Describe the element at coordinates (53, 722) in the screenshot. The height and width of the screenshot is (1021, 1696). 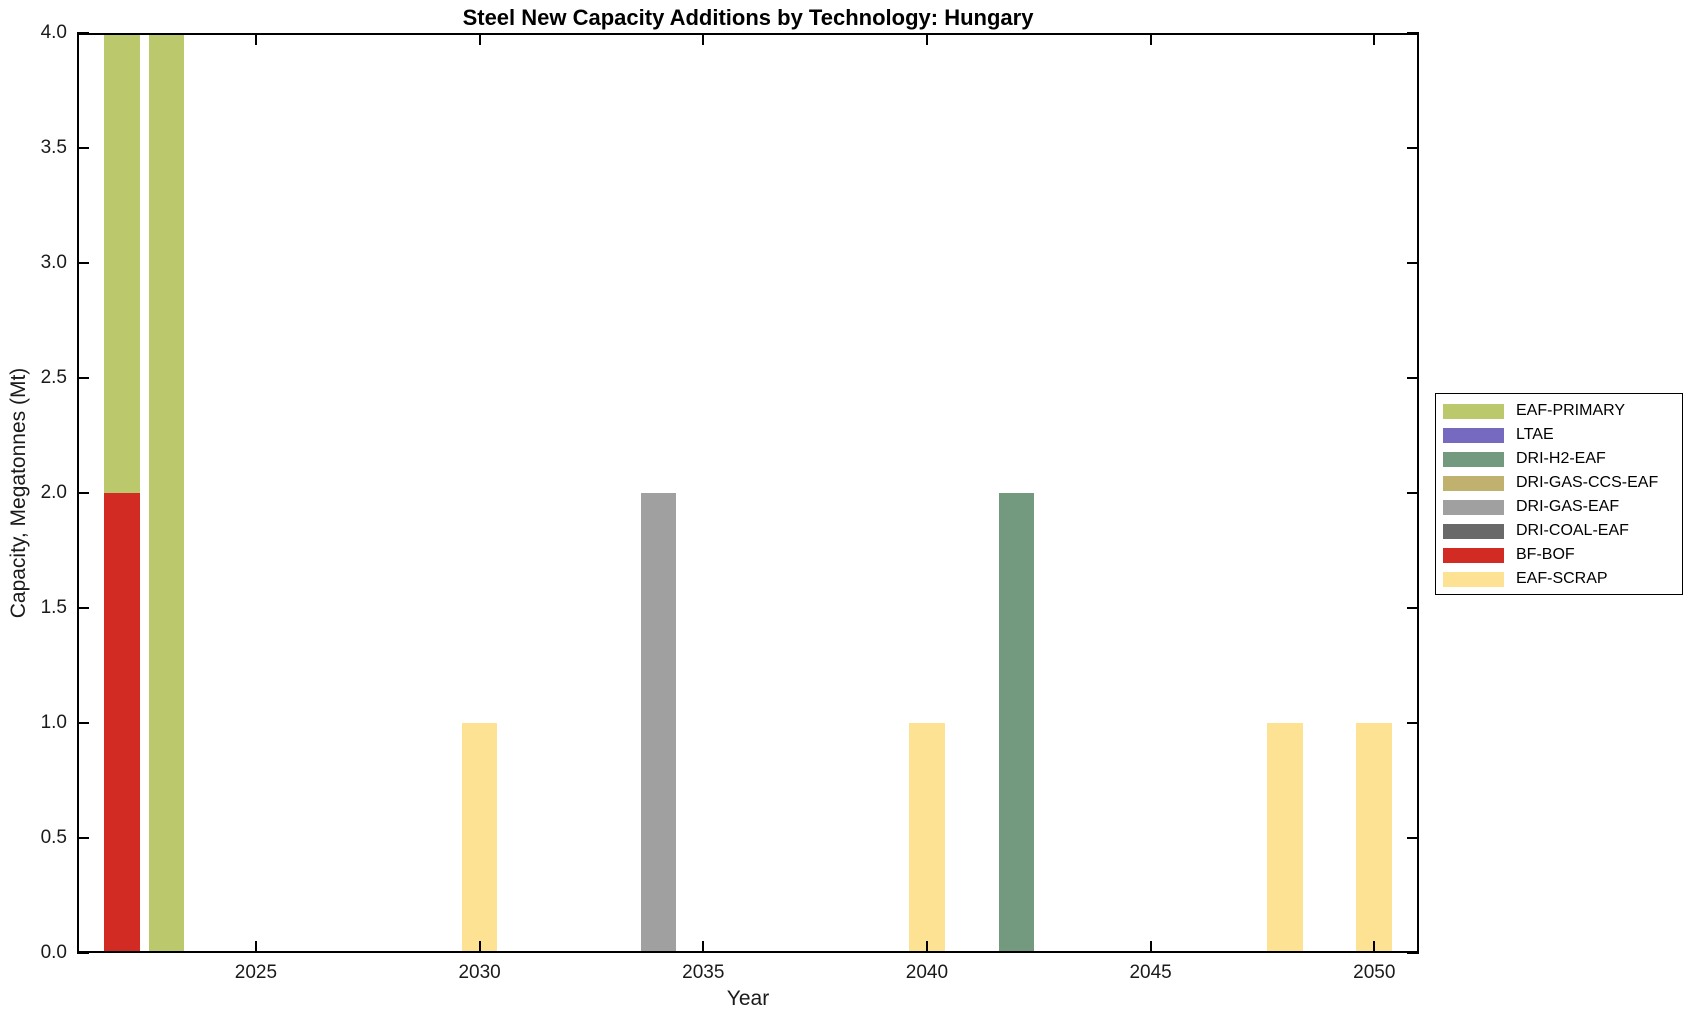
I see `y-tick-label-1.0: 1.0` at that location.